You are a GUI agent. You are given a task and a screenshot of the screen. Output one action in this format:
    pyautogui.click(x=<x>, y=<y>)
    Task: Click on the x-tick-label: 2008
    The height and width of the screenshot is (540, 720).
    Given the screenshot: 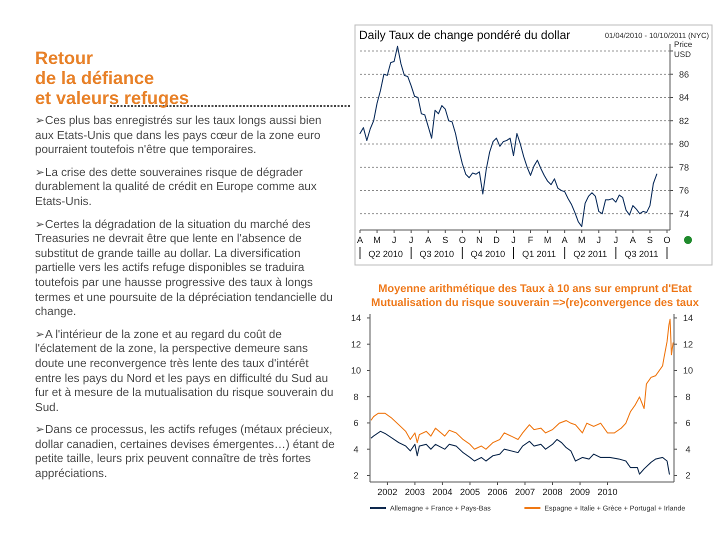 What is the action you would take?
    pyautogui.click(x=552, y=492)
    